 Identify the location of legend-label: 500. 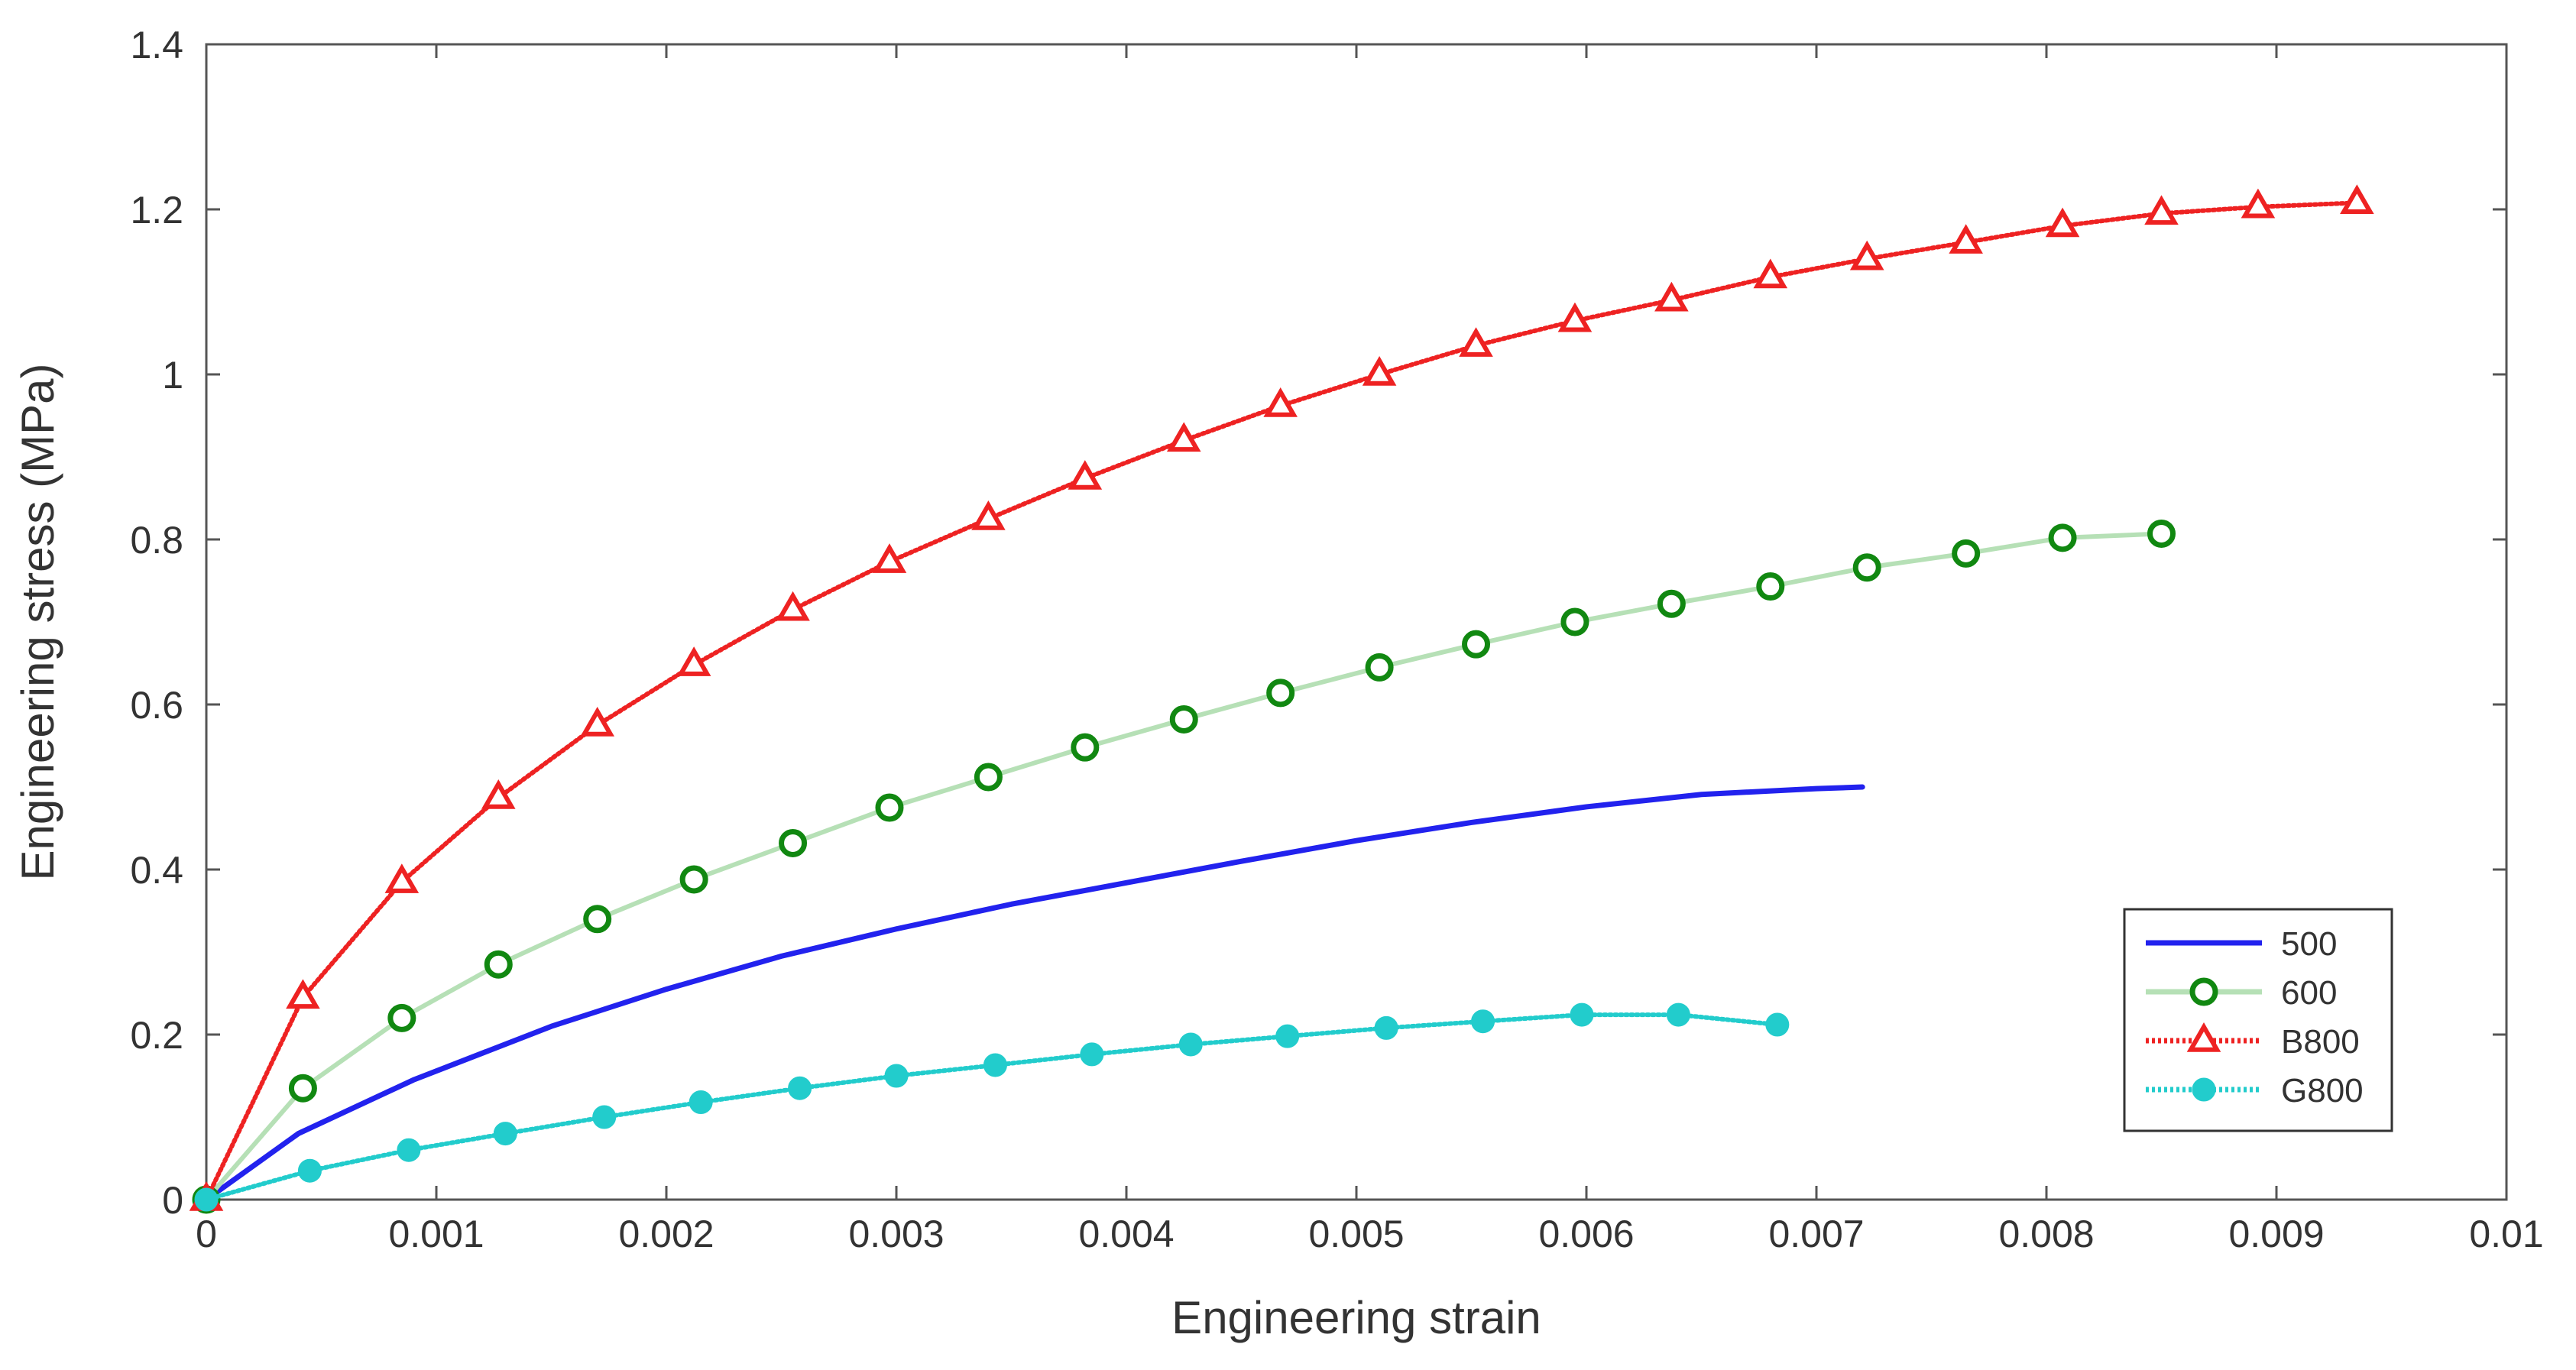
(2309, 944).